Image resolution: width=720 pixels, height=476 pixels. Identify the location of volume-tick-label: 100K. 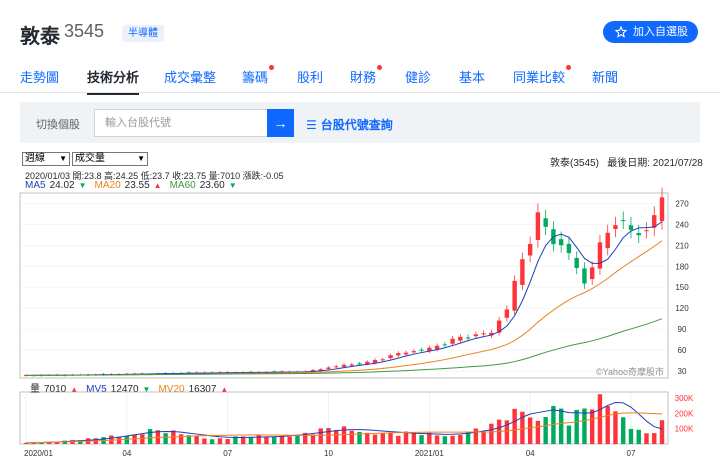
(684, 429).